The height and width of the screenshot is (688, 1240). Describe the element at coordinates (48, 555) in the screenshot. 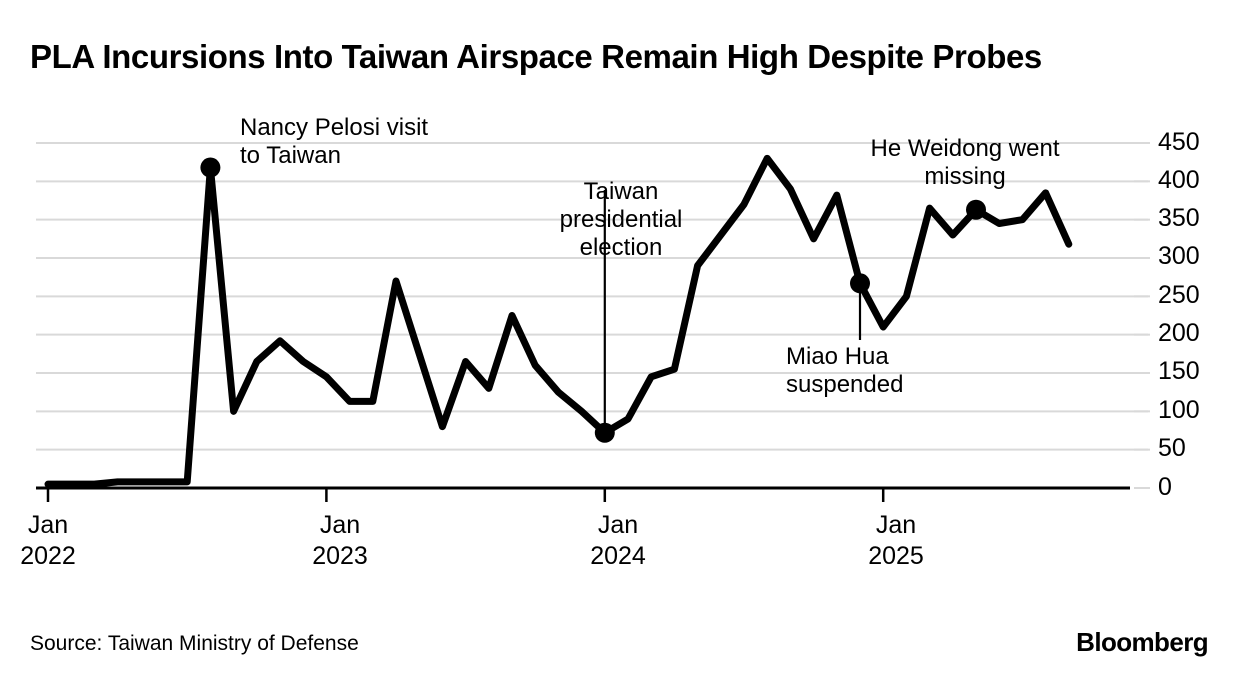

I see `xtick-year-2022: 2022` at that location.